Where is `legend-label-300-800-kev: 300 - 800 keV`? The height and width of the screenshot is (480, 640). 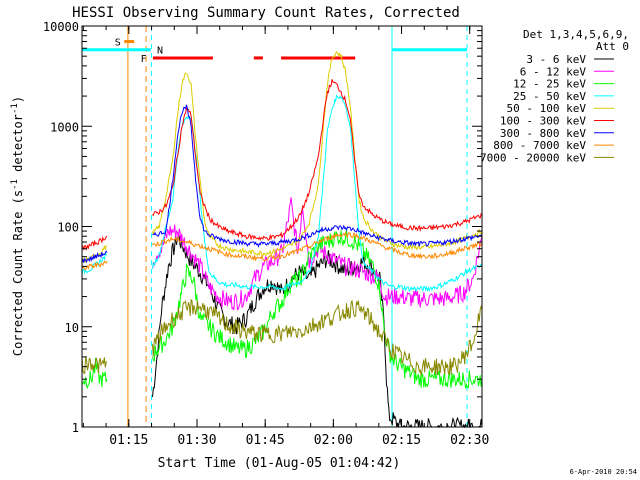
legend-label-300-800-kev: 300 - 800 keV is located at coordinates (543, 133).